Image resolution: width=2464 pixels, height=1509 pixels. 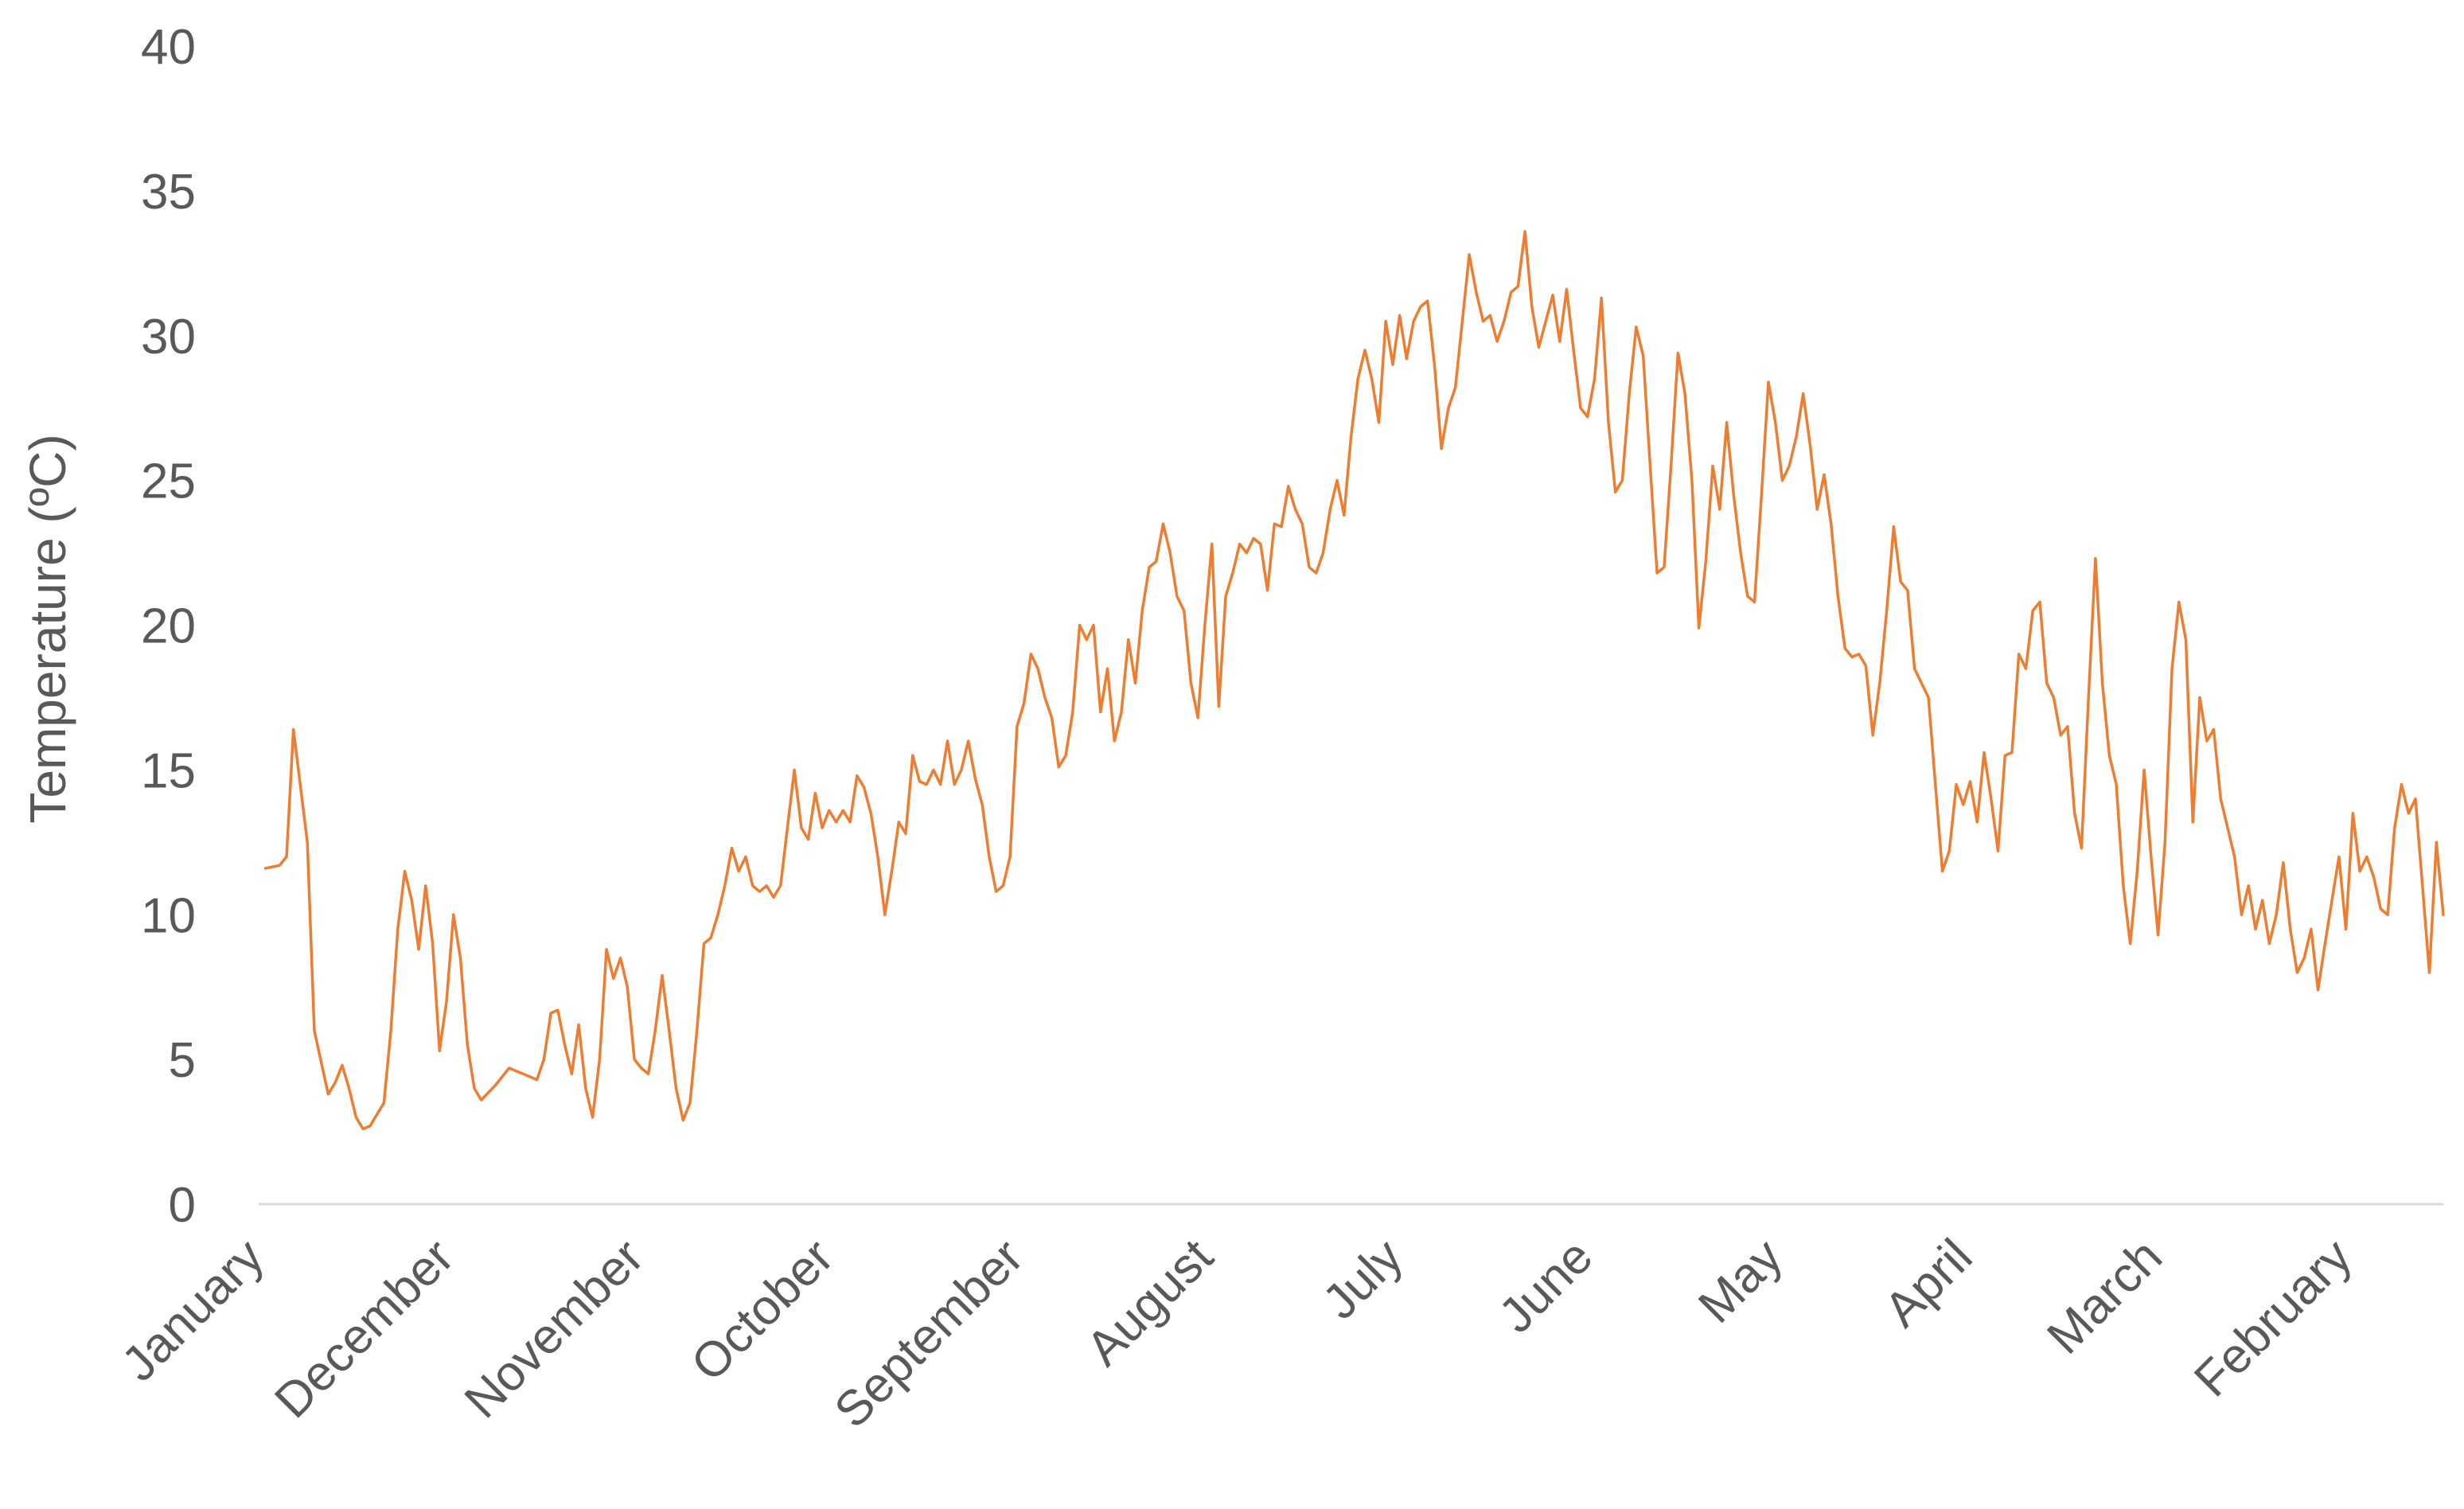 I want to click on y-tick-label: 5, so click(x=183, y=1060).